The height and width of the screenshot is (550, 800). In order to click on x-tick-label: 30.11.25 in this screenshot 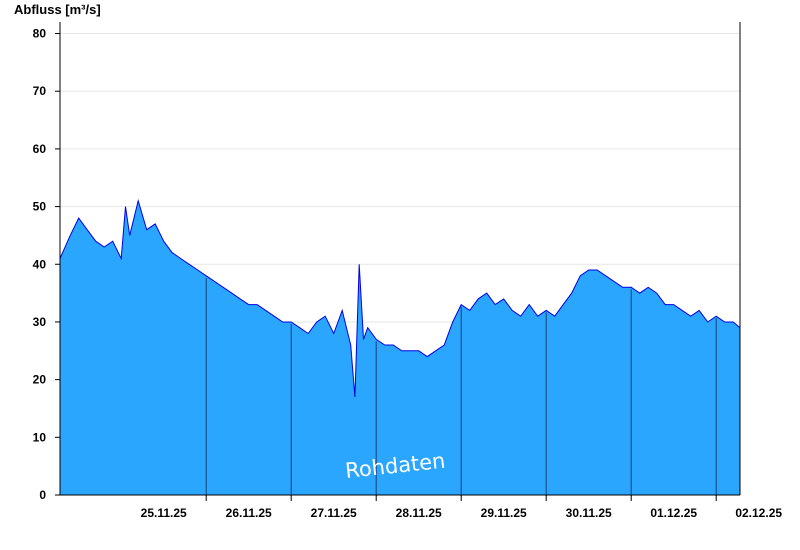, I will do `click(589, 513)`.